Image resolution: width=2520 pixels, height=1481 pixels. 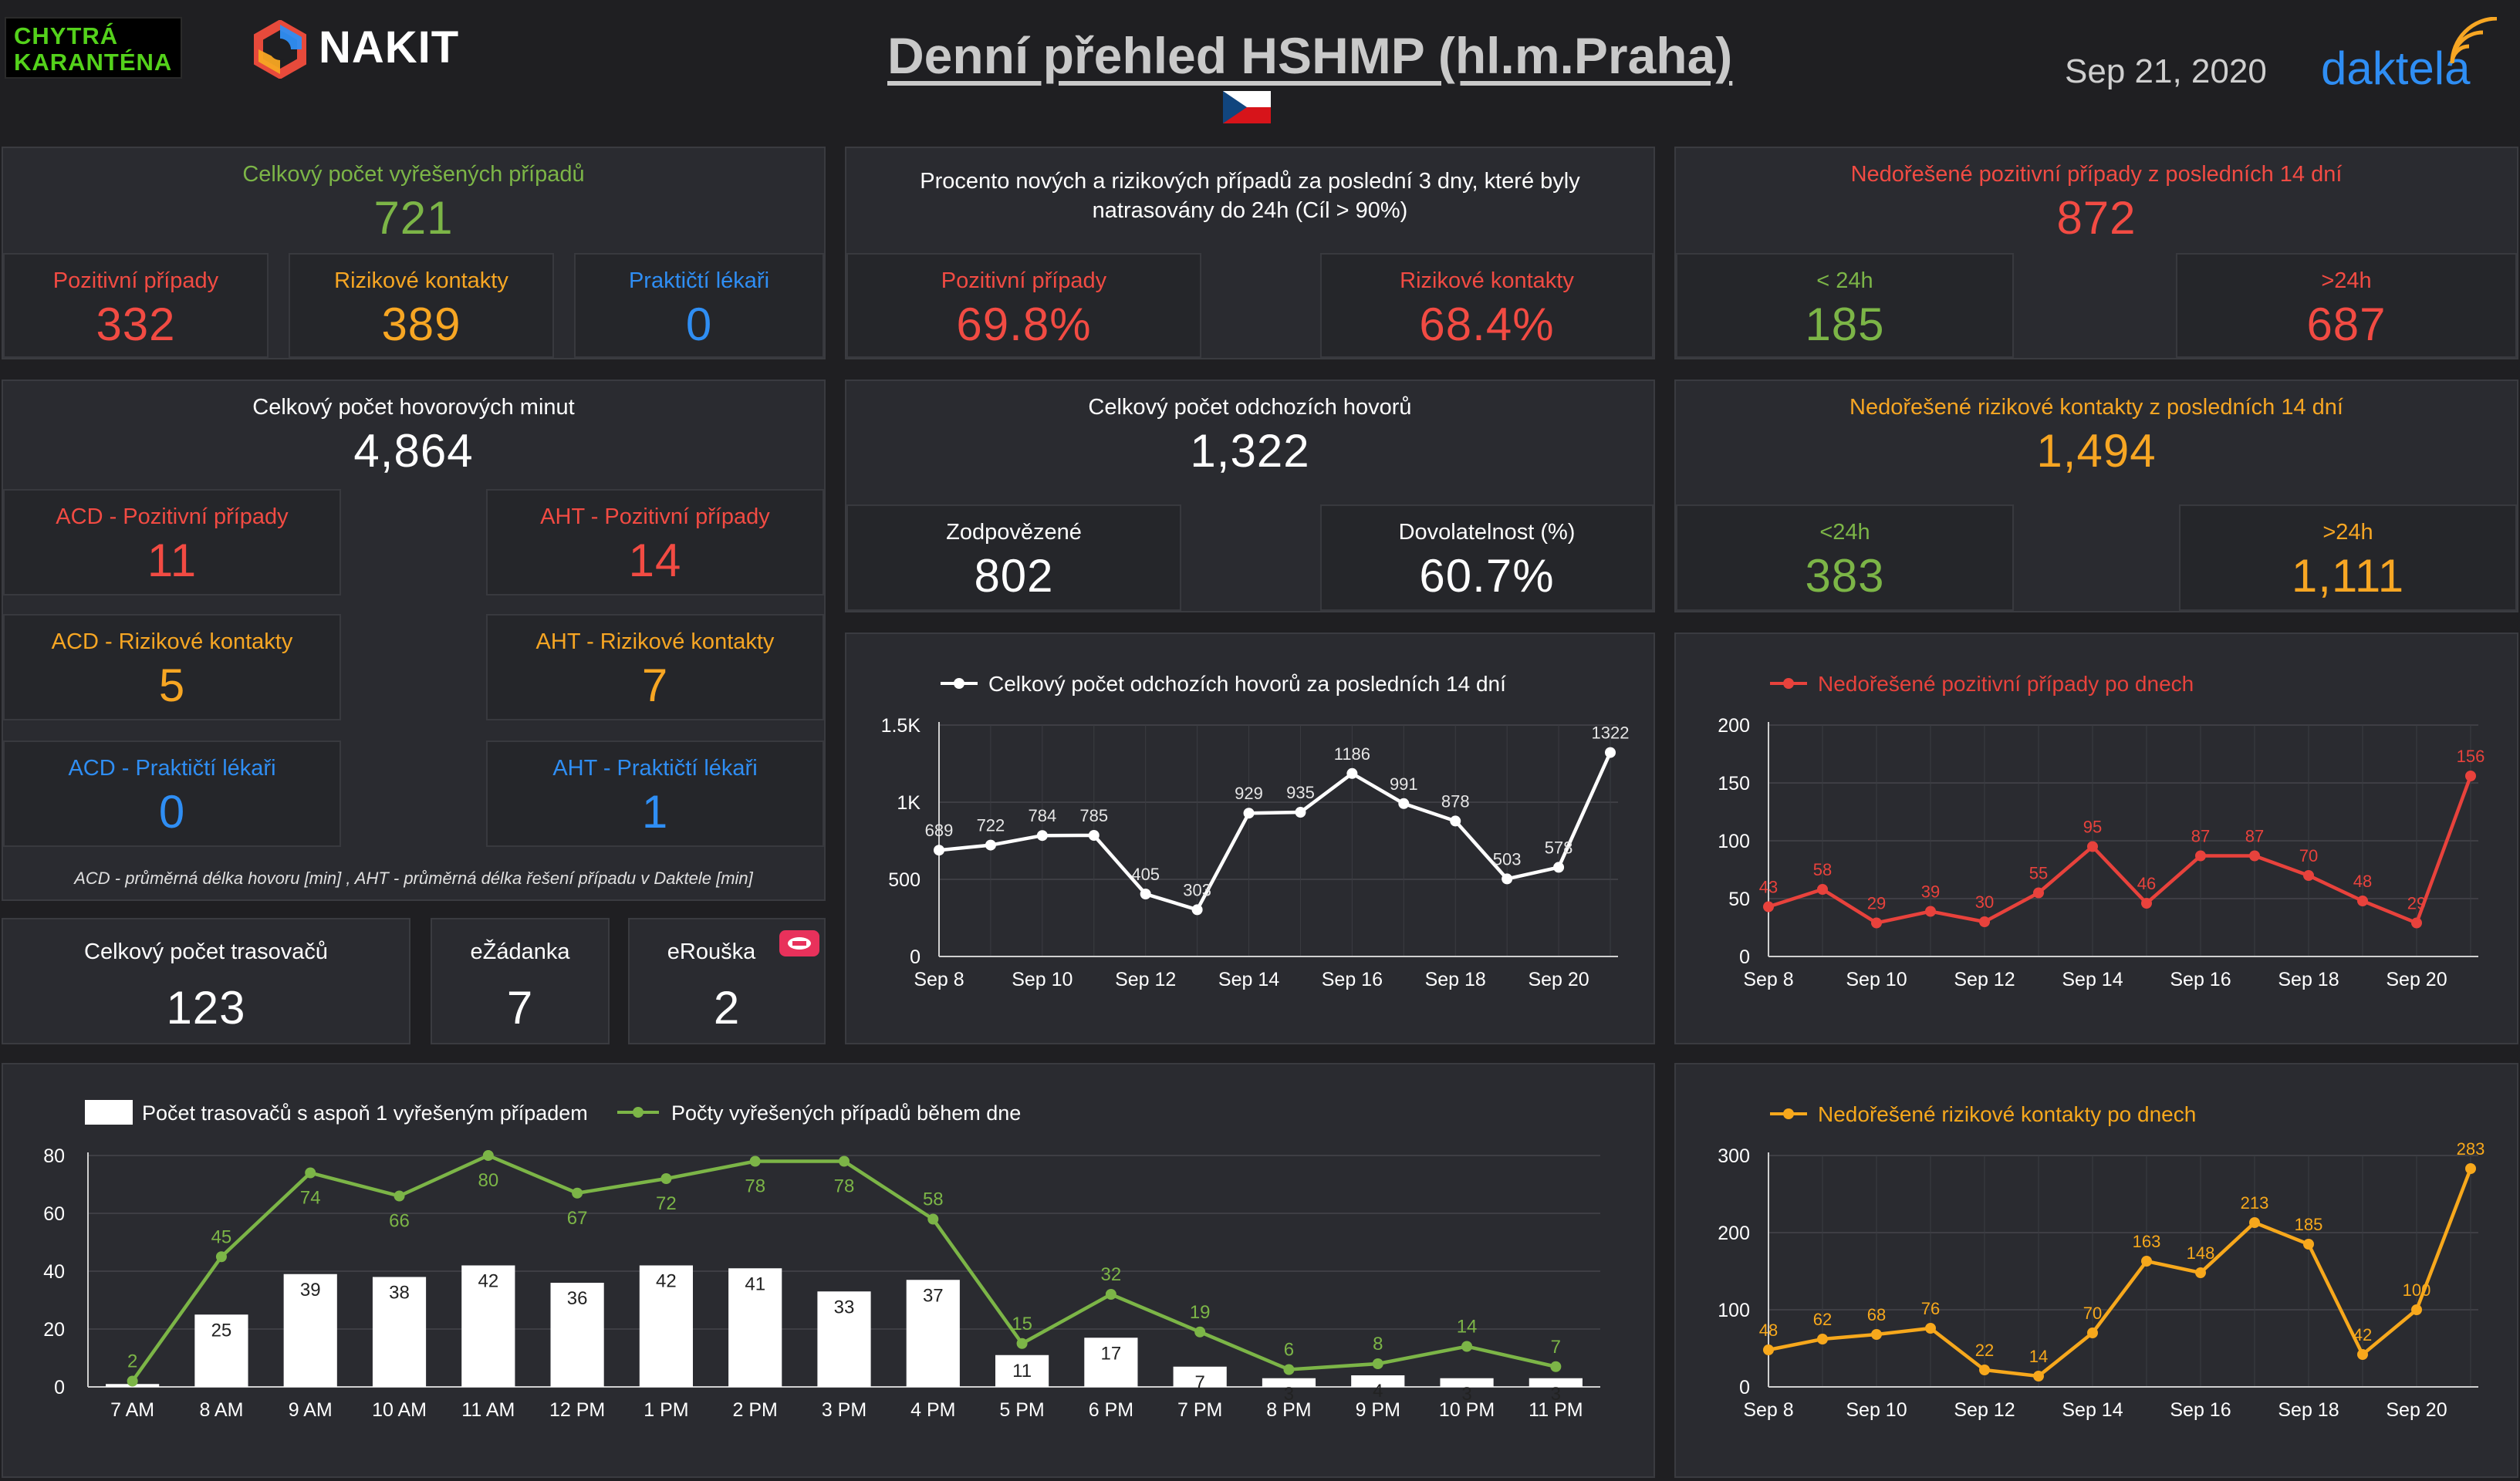 I want to click on y-tick-label: 1.5K, so click(x=901, y=726).